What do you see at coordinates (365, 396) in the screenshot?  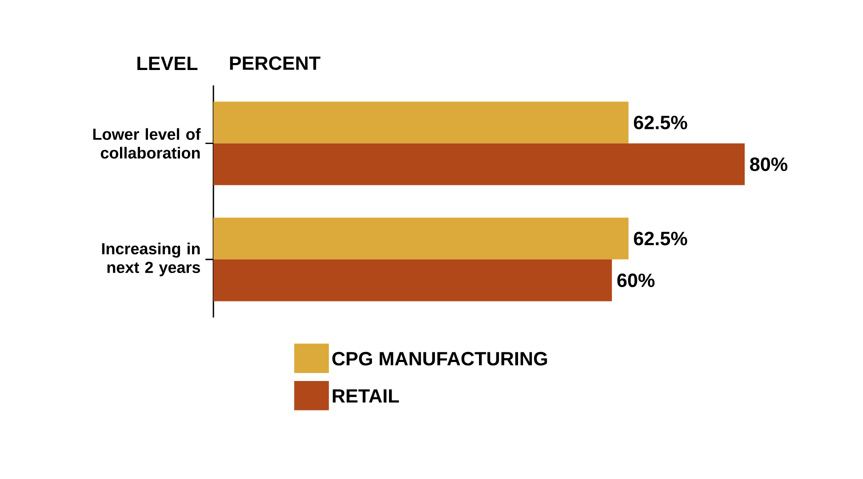 I see `legend-label: RETAIL` at bounding box center [365, 396].